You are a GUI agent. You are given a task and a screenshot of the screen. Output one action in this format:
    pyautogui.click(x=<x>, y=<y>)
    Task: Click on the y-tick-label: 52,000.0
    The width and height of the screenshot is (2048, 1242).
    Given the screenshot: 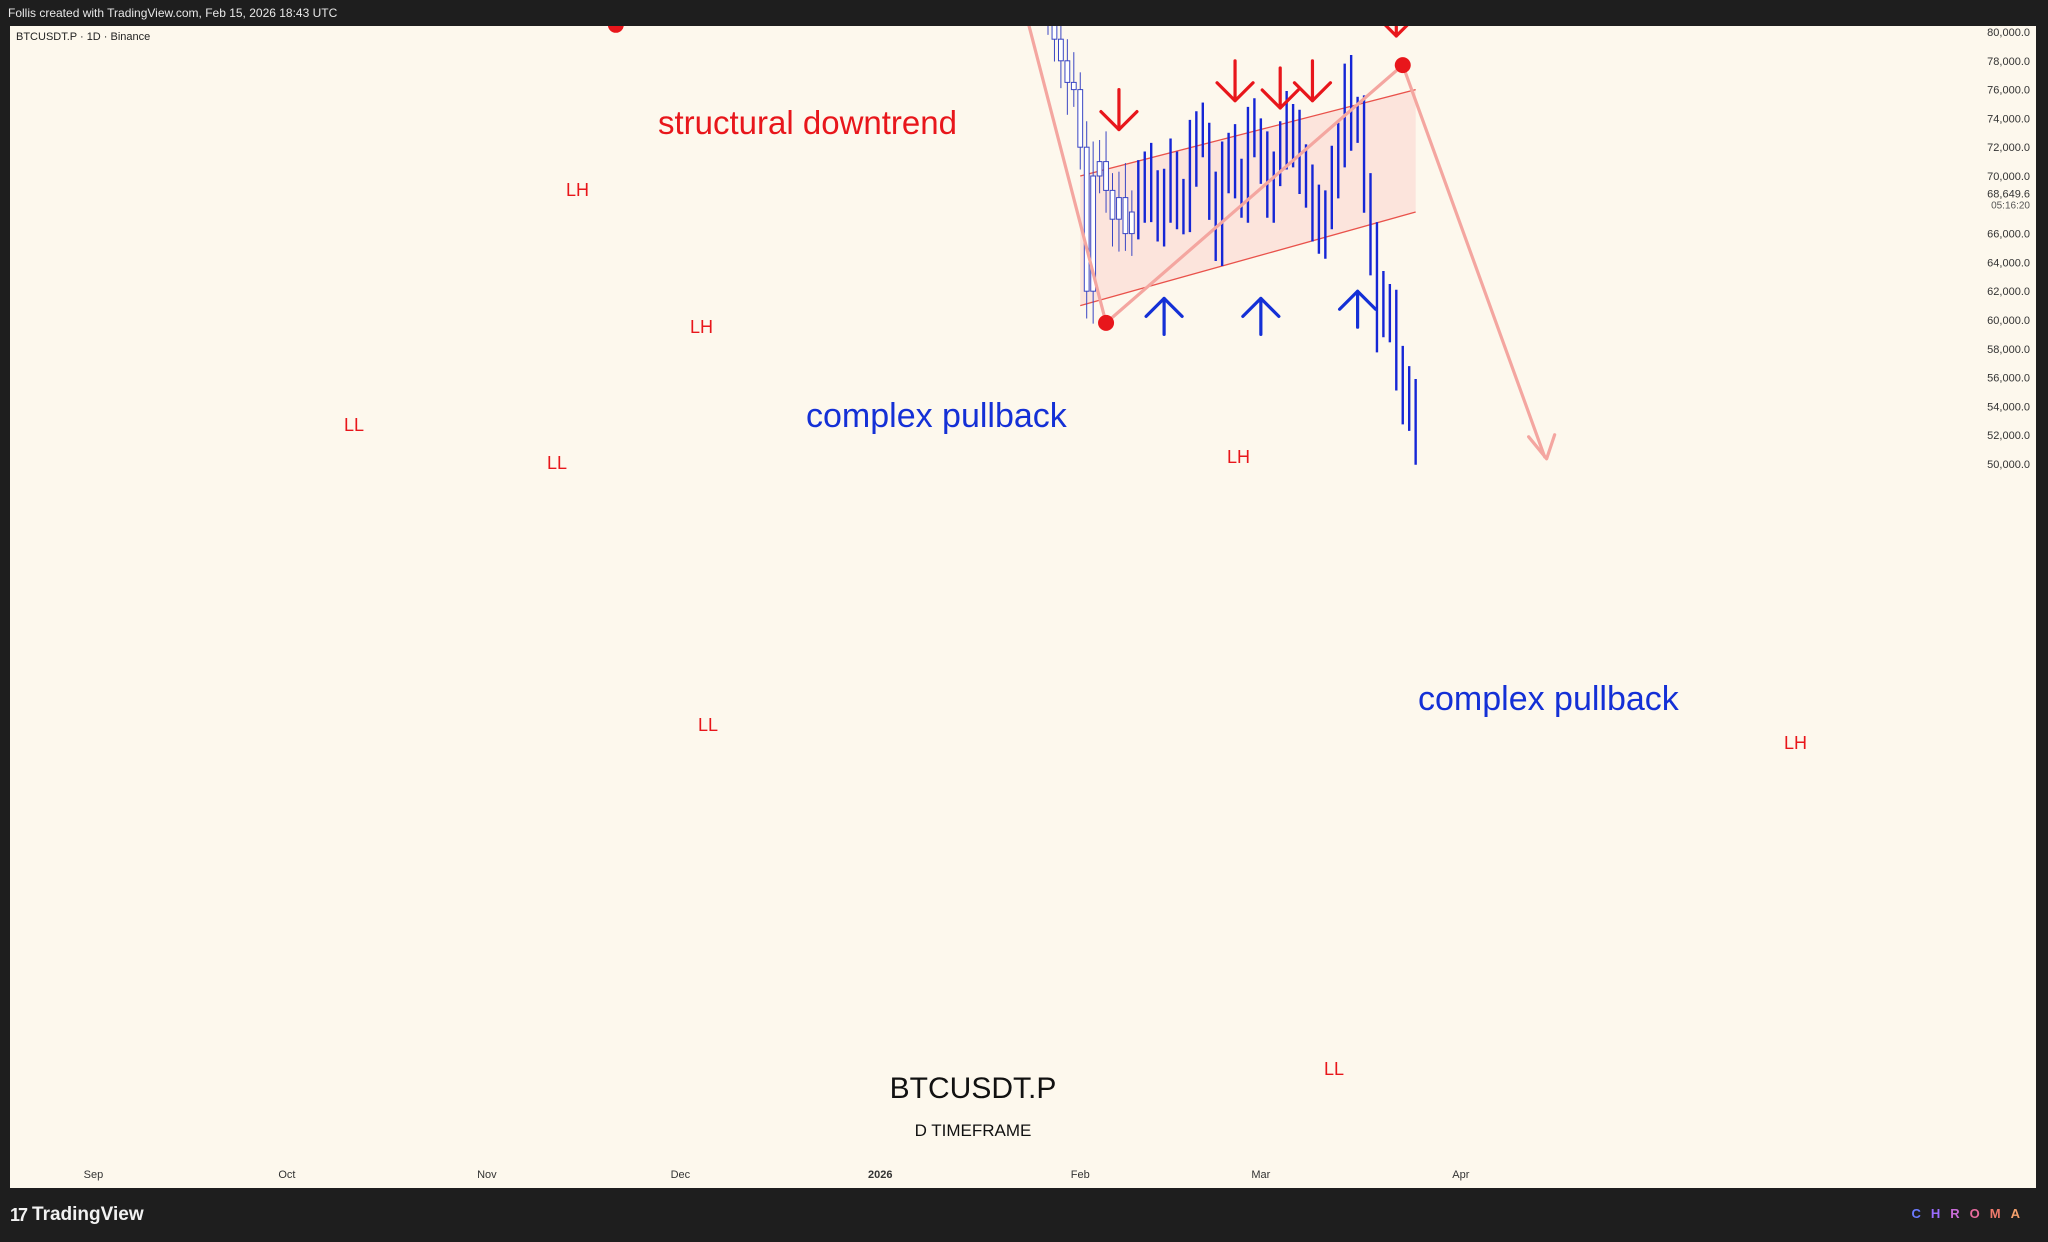 What is the action you would take?
    pyautogui.click(x=2008, y=436)
    